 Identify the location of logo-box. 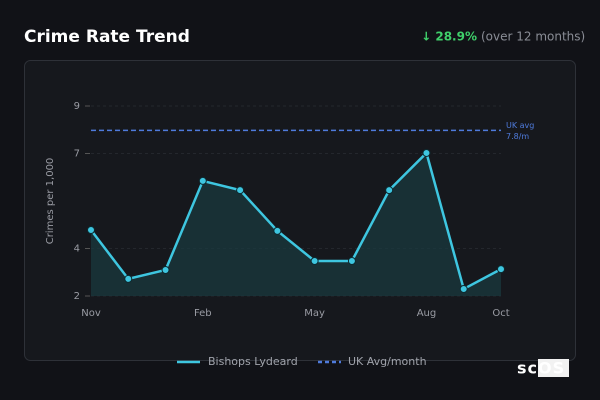
(553, 368).